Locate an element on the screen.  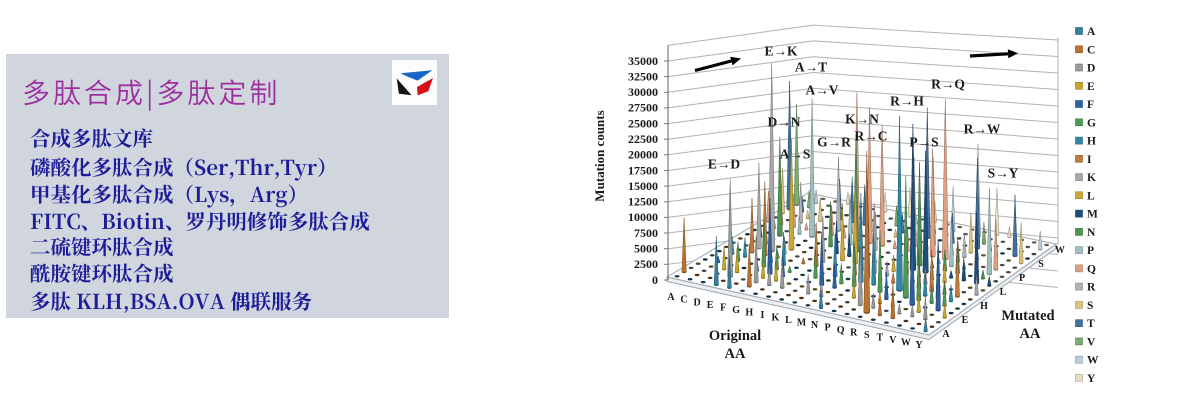
svg-text: 10000 is located at coordinates (643, 217).